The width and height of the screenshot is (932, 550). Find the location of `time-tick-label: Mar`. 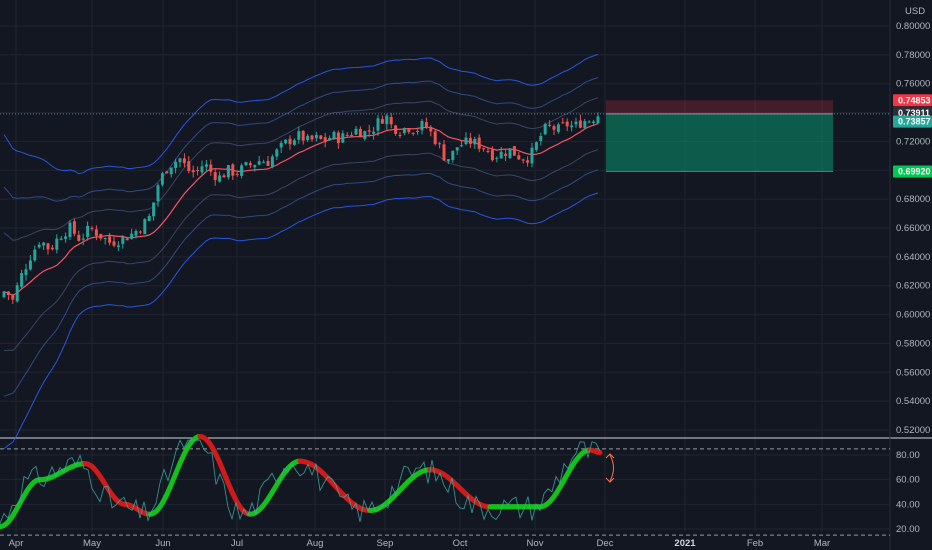

time-tick-label: Mar is located at coordinates (822, 543).